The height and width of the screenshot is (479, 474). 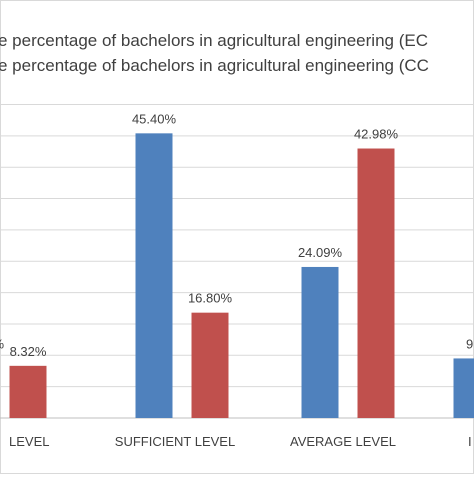 What do you see at coordinates (343, 441) in the screenshot?
I see `category-label: AVERAGE LEVEL` at bounding box center [343, 441].